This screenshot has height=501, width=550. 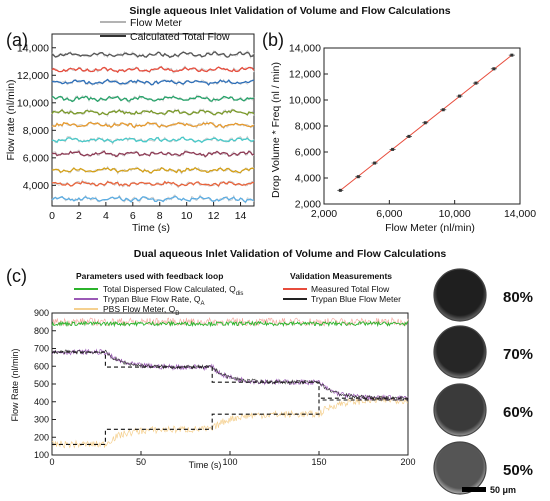 I want to click on panel-c-trypan-rate-line, so click(x=230, y=375).